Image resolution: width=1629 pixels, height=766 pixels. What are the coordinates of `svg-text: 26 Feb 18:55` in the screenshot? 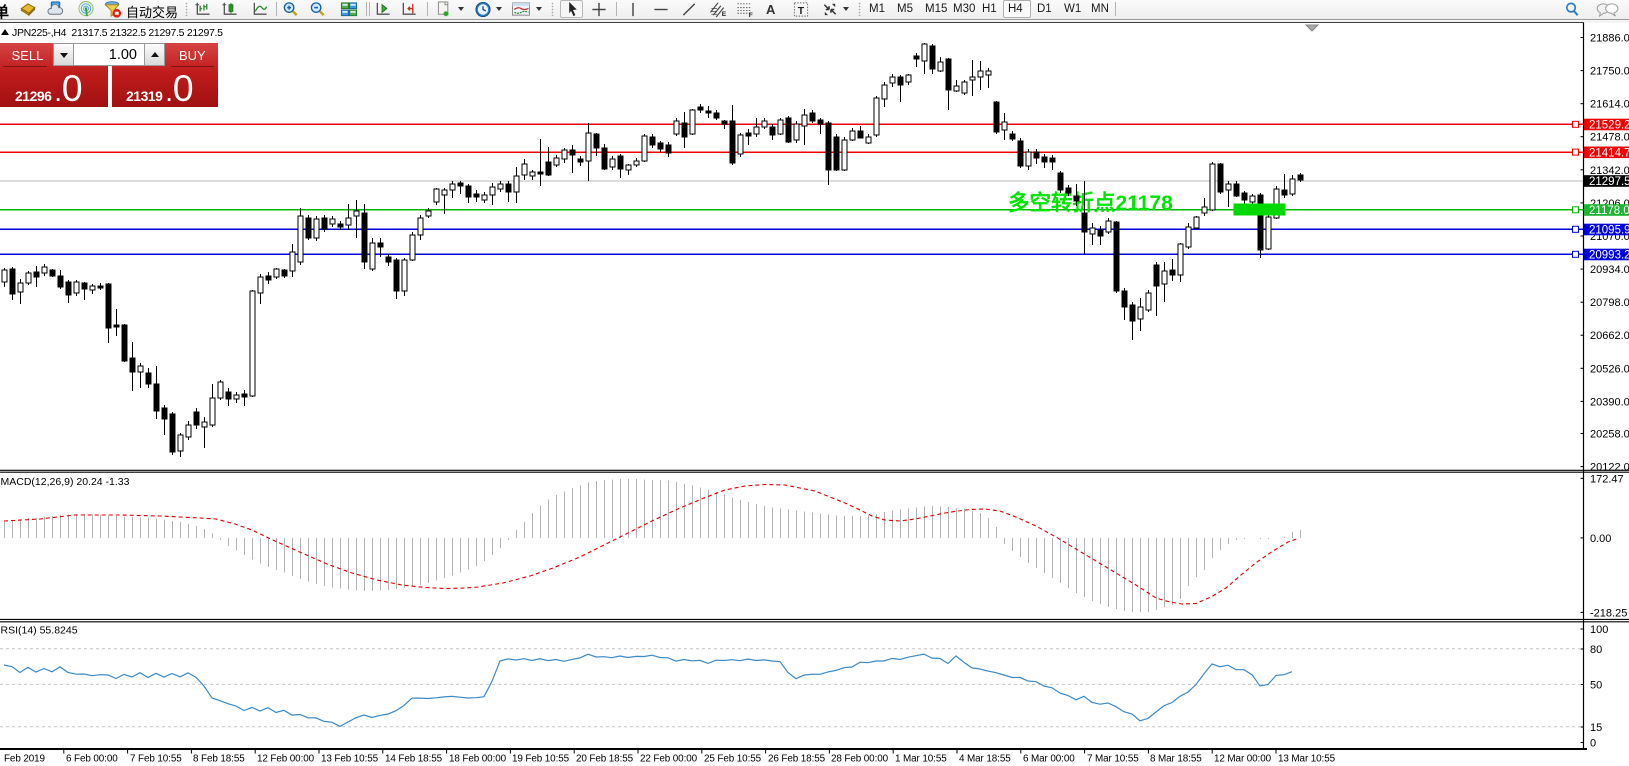 It's located at (797, 759).